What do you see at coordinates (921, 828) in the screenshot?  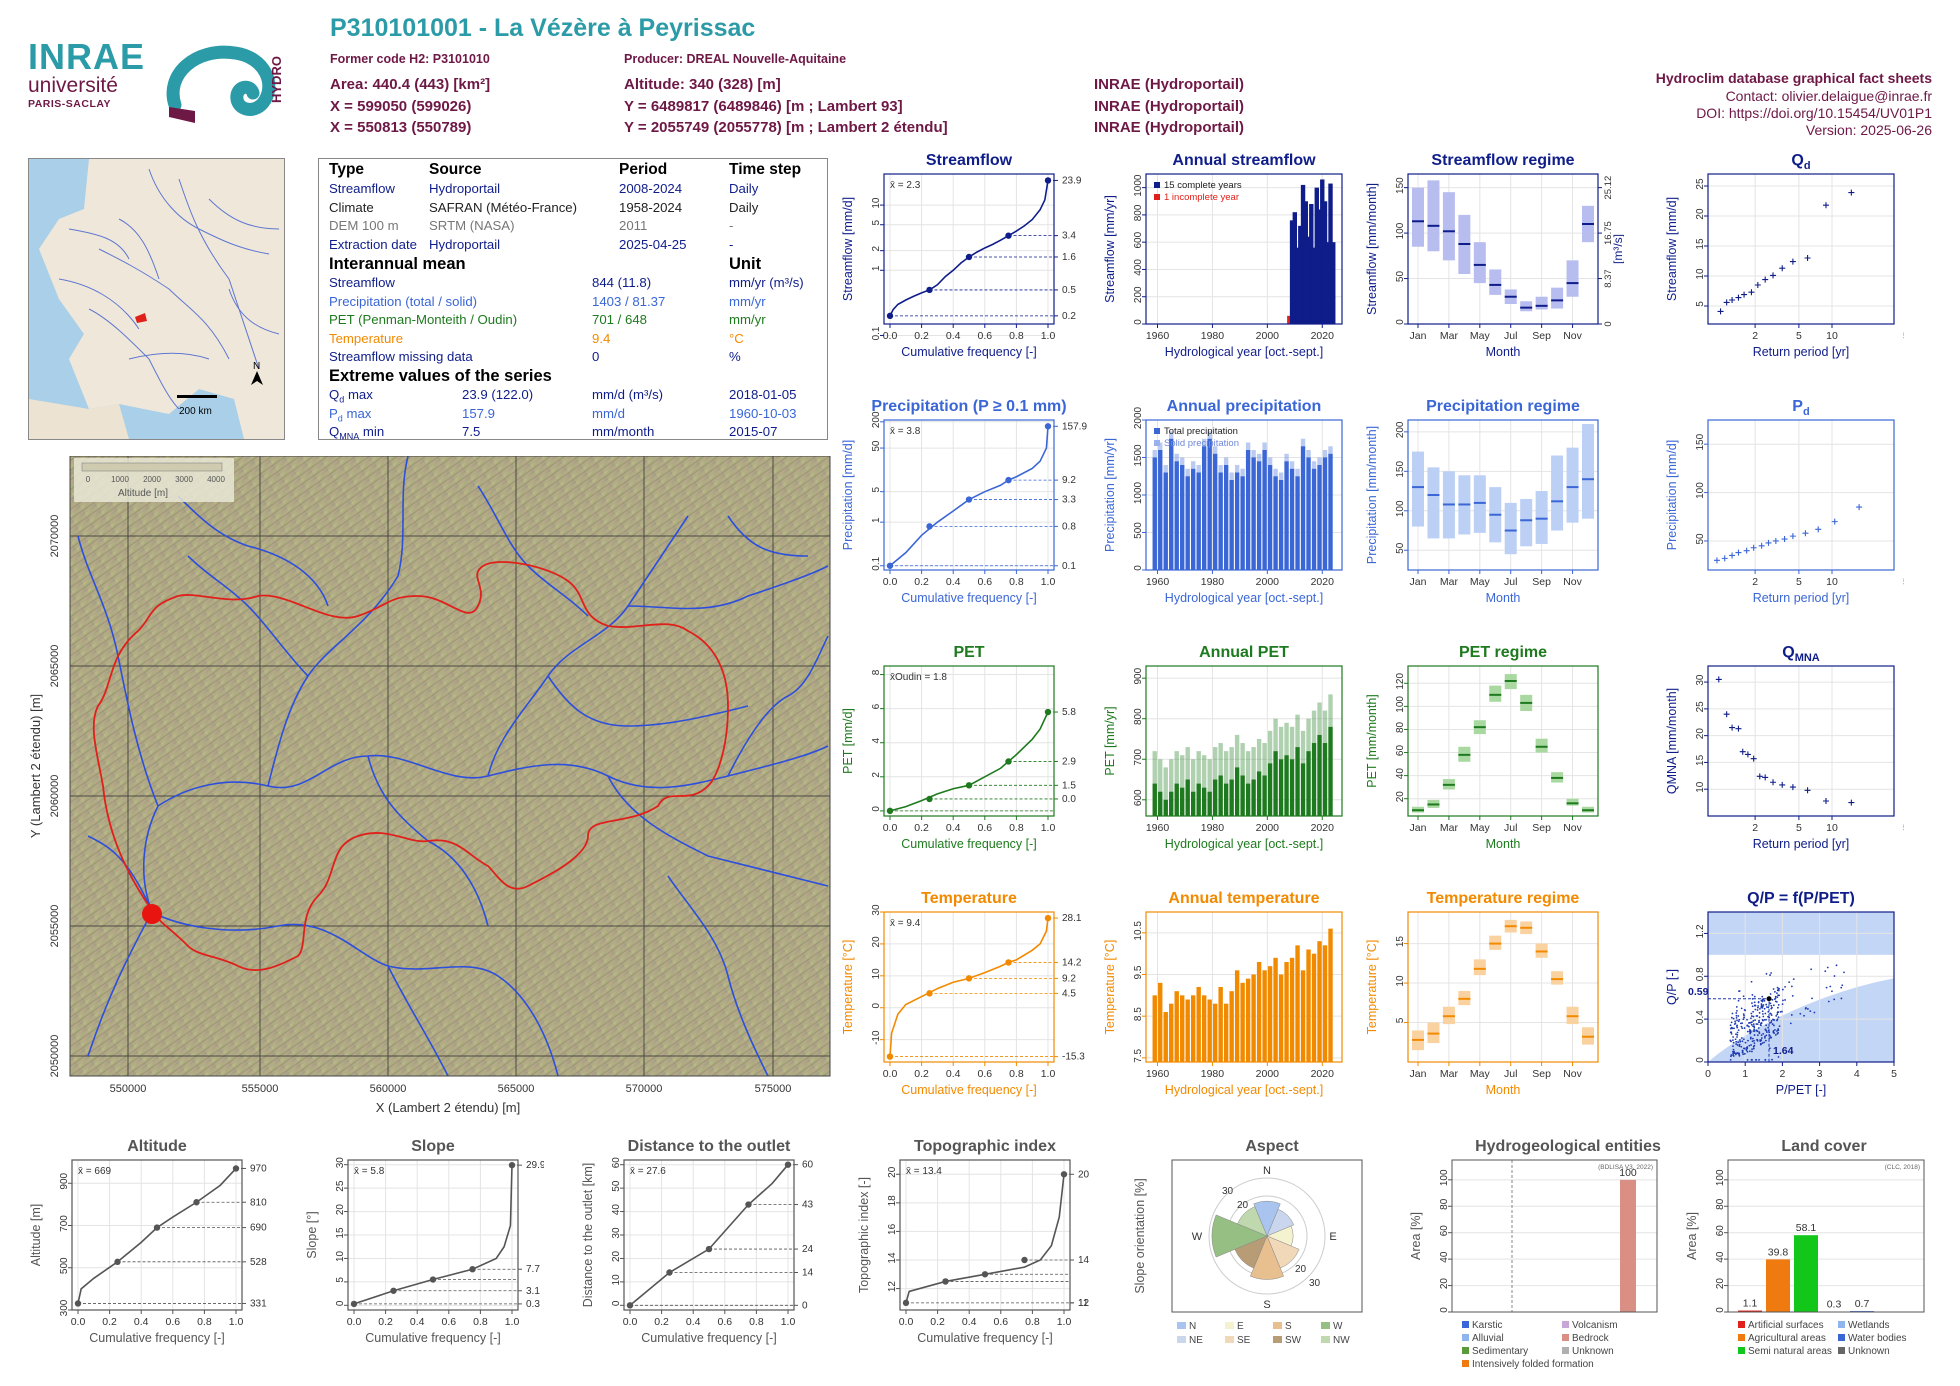 I see `x-tick-label: 0.2` at bounding box center [921, 828].